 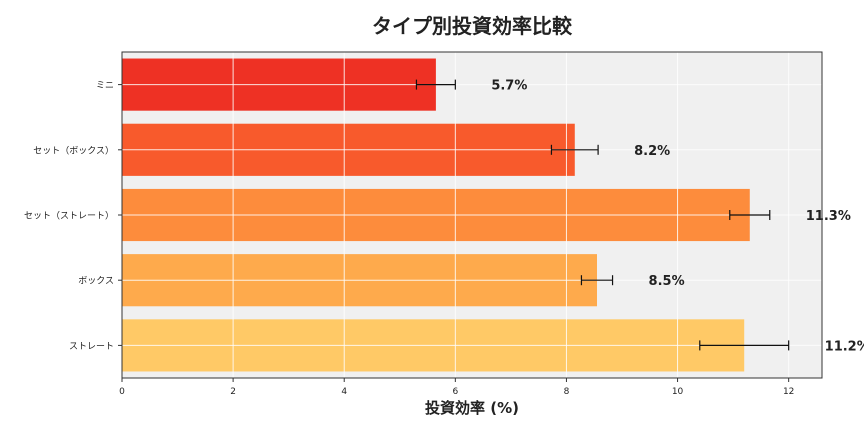 I want to click on x-tick-label: 10, so click(x=678, y=392).